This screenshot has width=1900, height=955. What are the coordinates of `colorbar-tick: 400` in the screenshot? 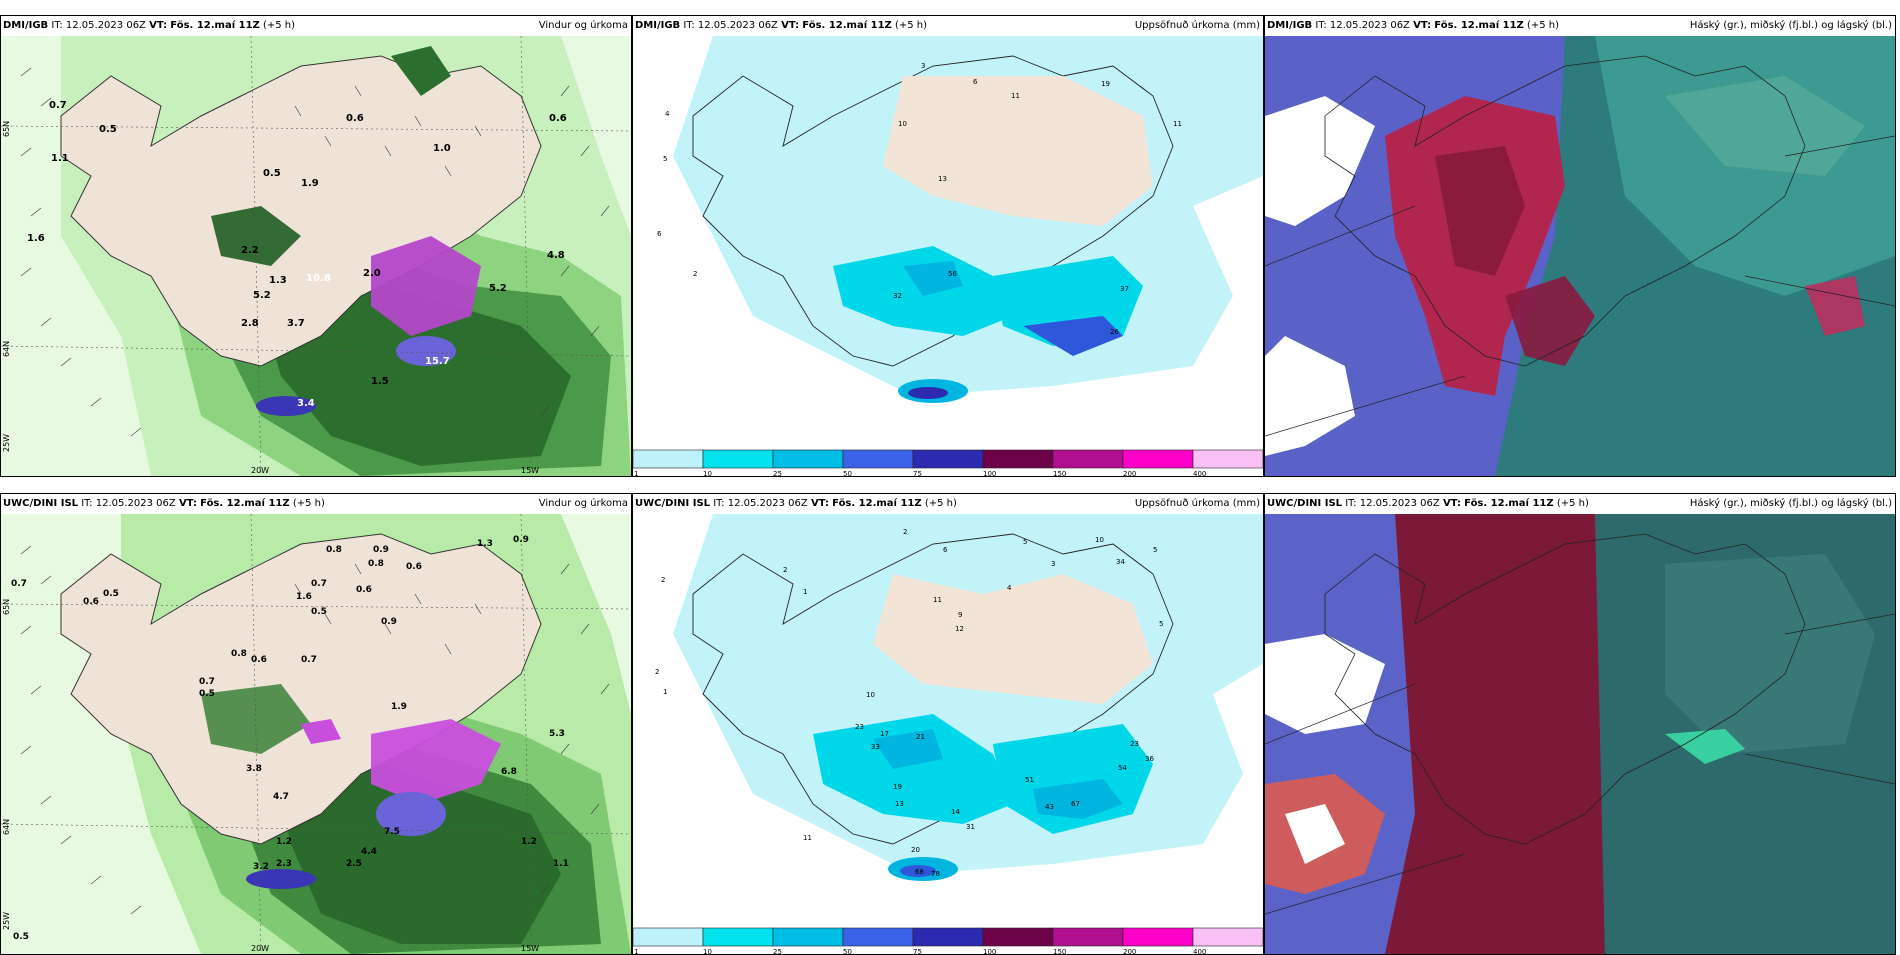 It's located at (1199, 473).